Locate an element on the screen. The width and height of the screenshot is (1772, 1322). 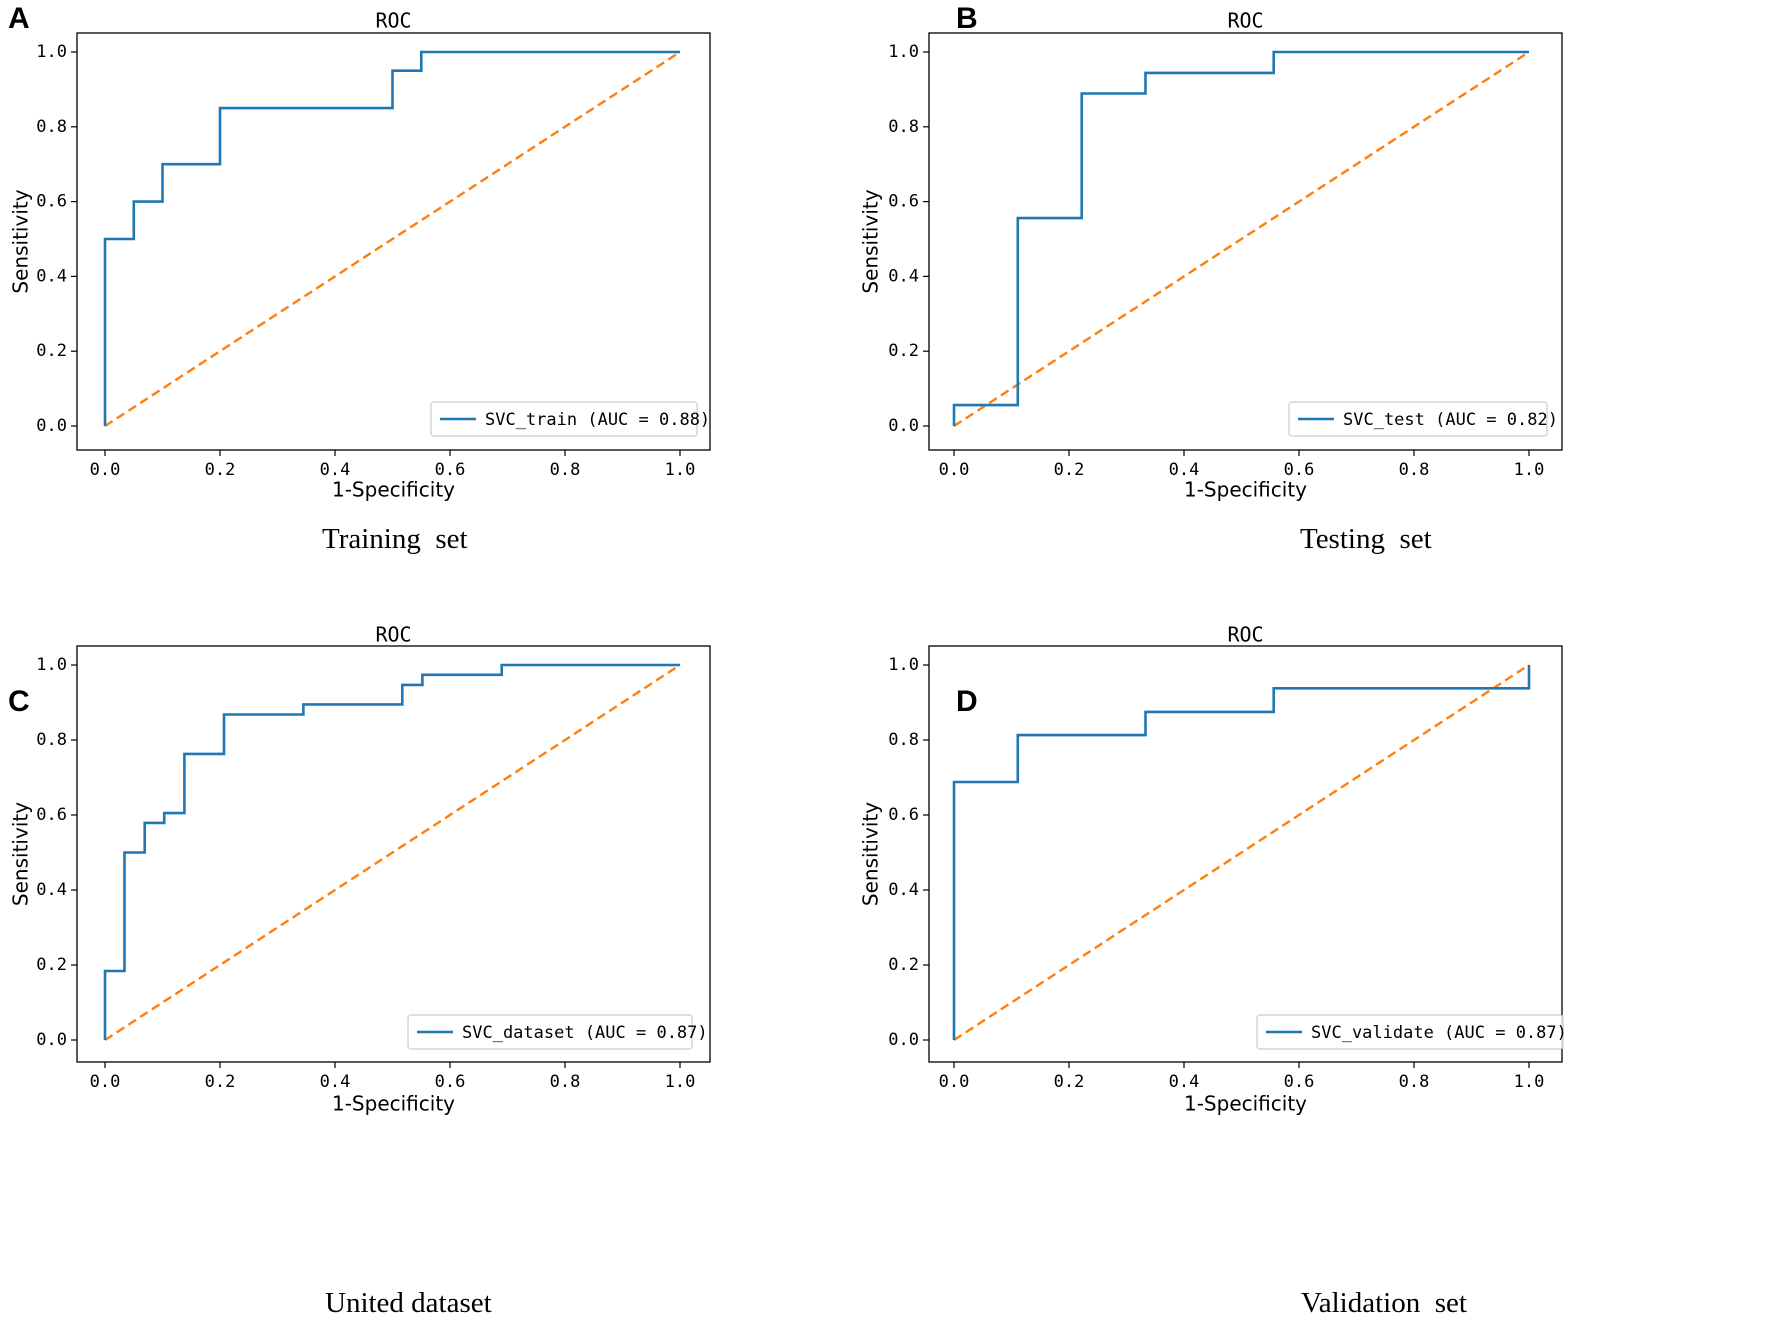
legend-label: SVC_test (AUC = 0.82) is located at coordinates (1450, 420).